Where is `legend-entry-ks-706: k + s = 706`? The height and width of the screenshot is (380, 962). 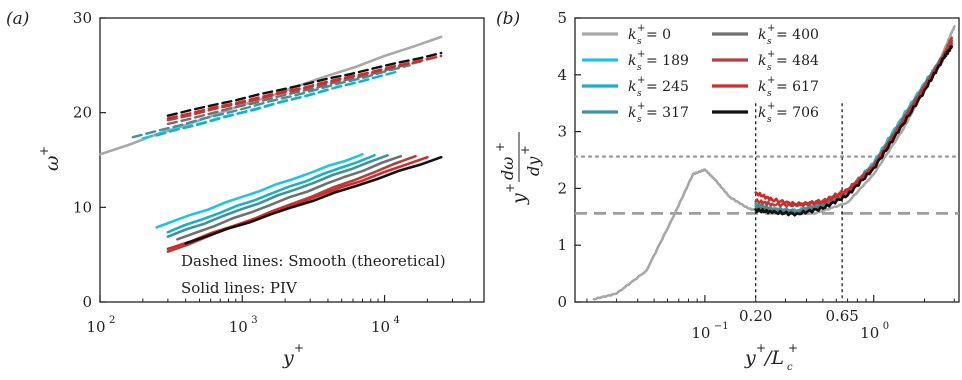
legend-entry-ks-706: k + s = 706 is located at coordinates (765, 113).